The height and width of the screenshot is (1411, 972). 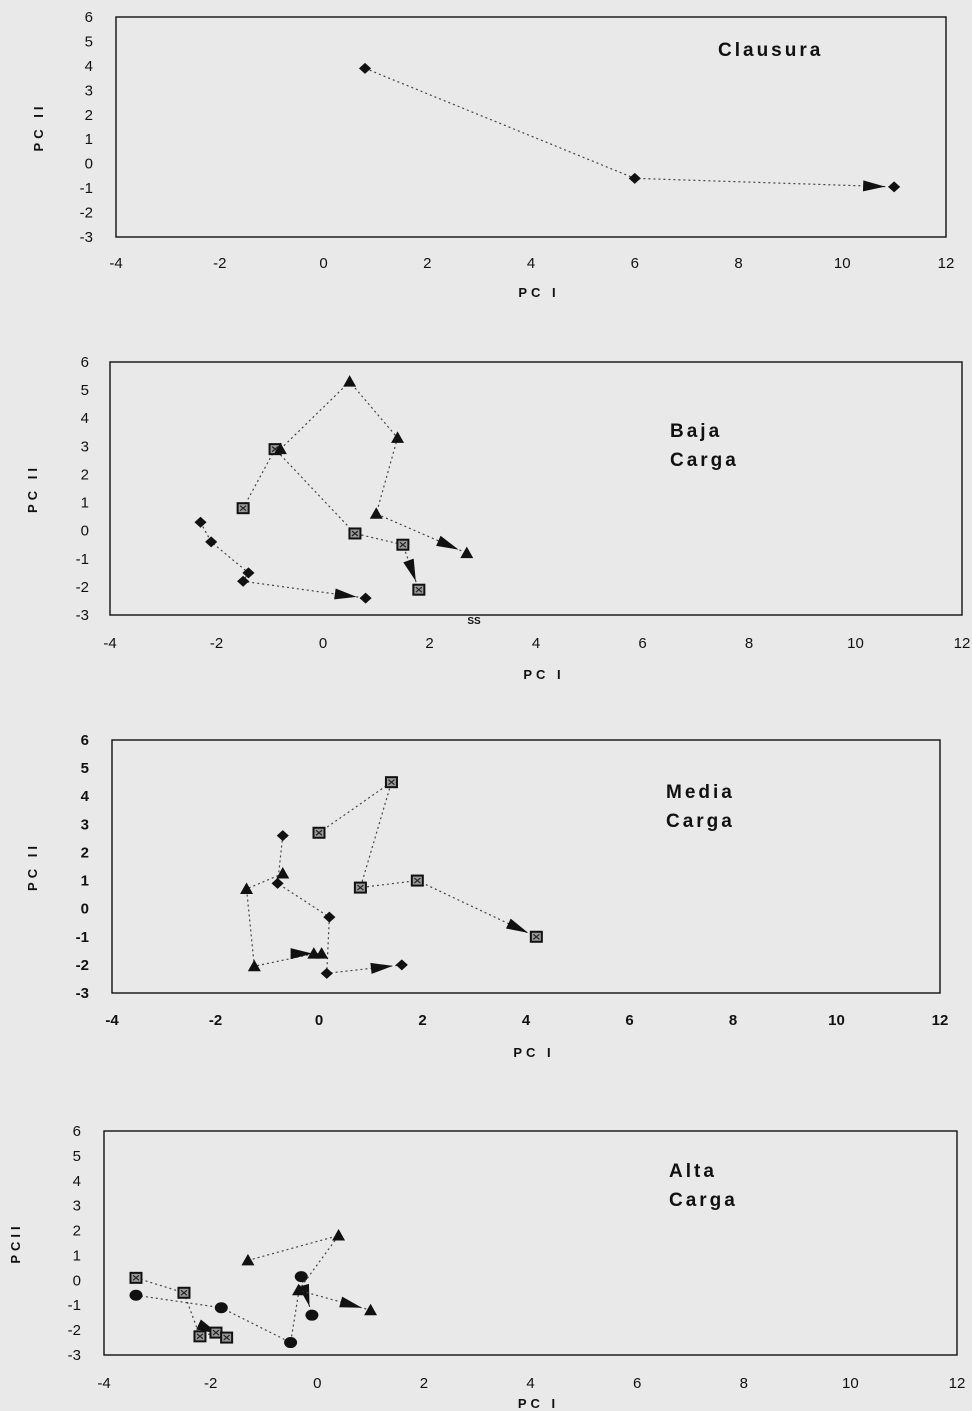 What do you see at coordinates (733, 1020) in the screenshot?
I see `x-tick-label: 8` at bounding box center [733, 1020].